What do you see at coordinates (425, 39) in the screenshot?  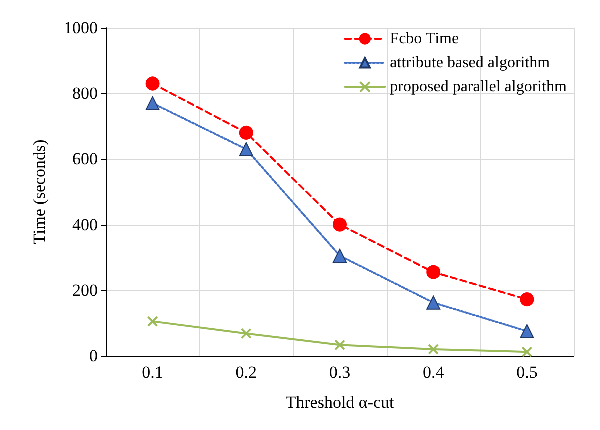 I see `legend-label: Fcbo Time` at bounding box center [425, 39].